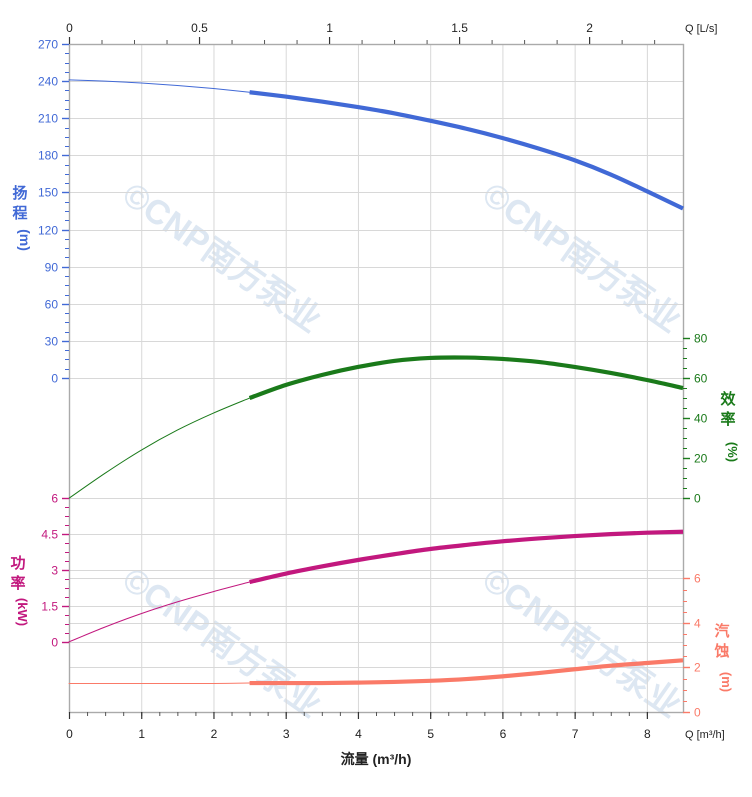 Image resolution: width=752 pixels, height=797 pixels. Describe the element at coordinates (48, 45) in the screenshot. I see `tick-label-head: 270` at that location.